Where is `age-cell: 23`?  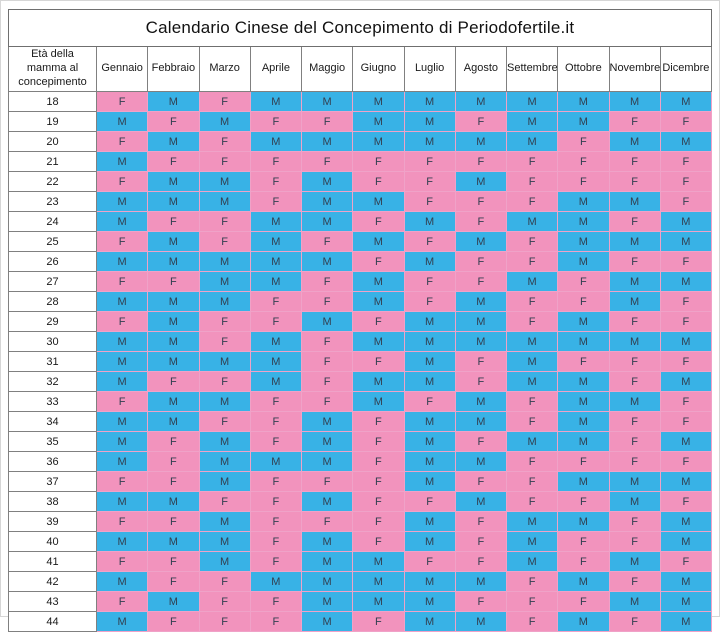 age-cell: 23 is located at coordinates (52, 201).